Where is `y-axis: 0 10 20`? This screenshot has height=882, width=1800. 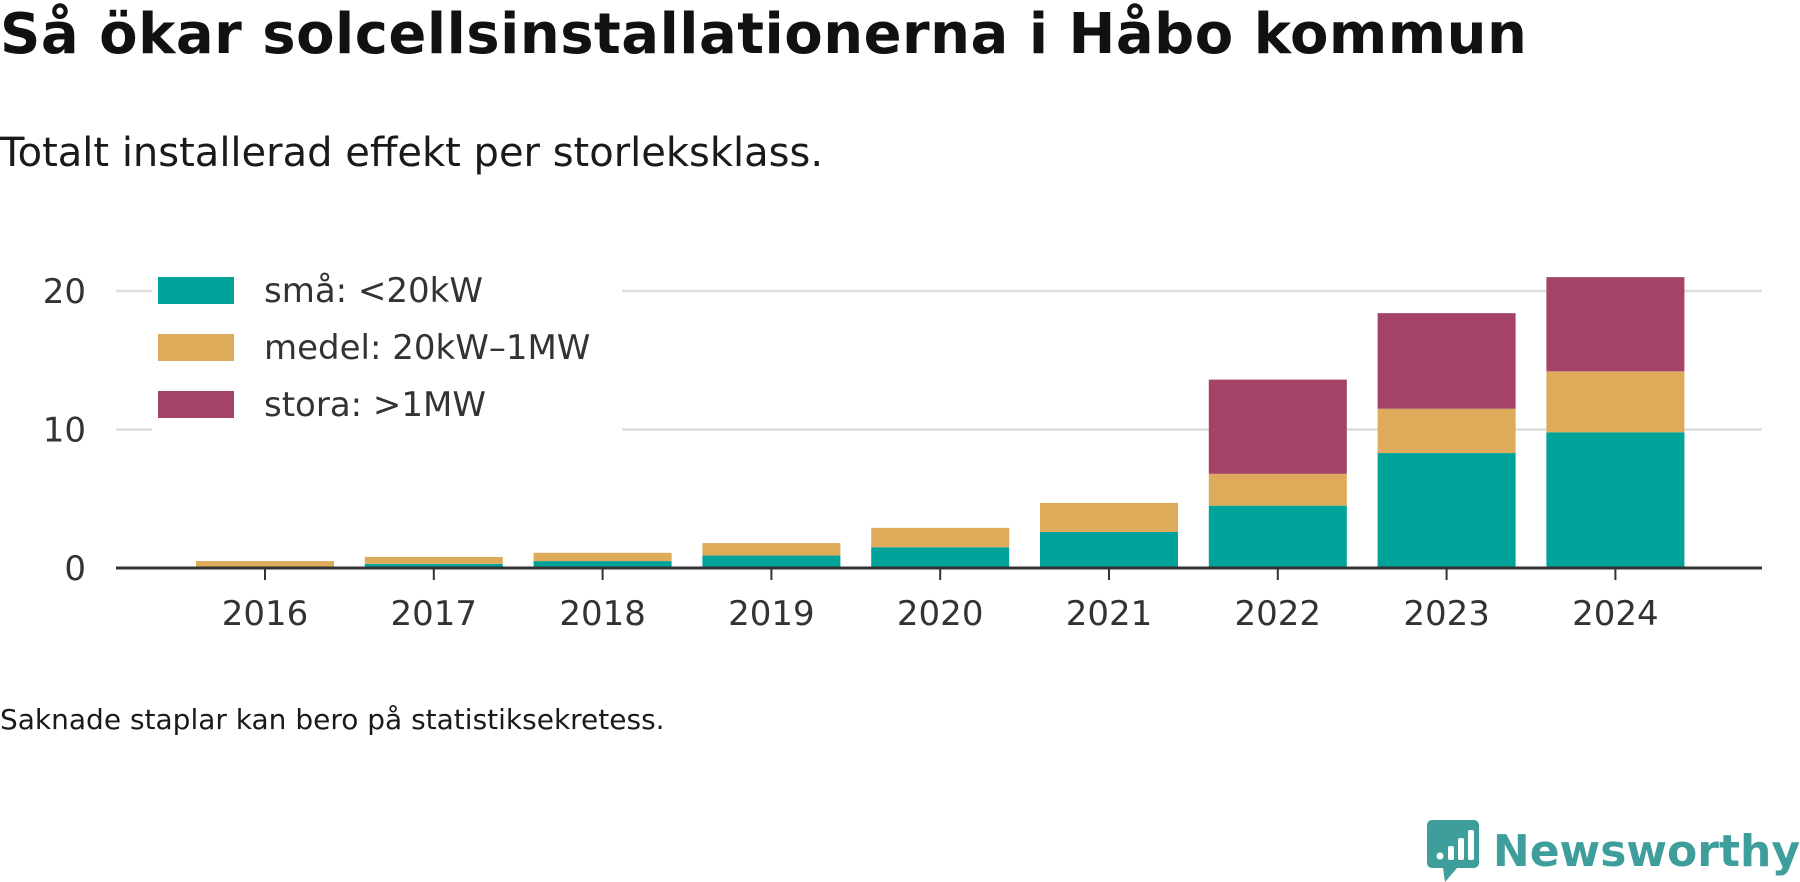
y-axis: 0 10 20 is located at coordinates (64, 430).